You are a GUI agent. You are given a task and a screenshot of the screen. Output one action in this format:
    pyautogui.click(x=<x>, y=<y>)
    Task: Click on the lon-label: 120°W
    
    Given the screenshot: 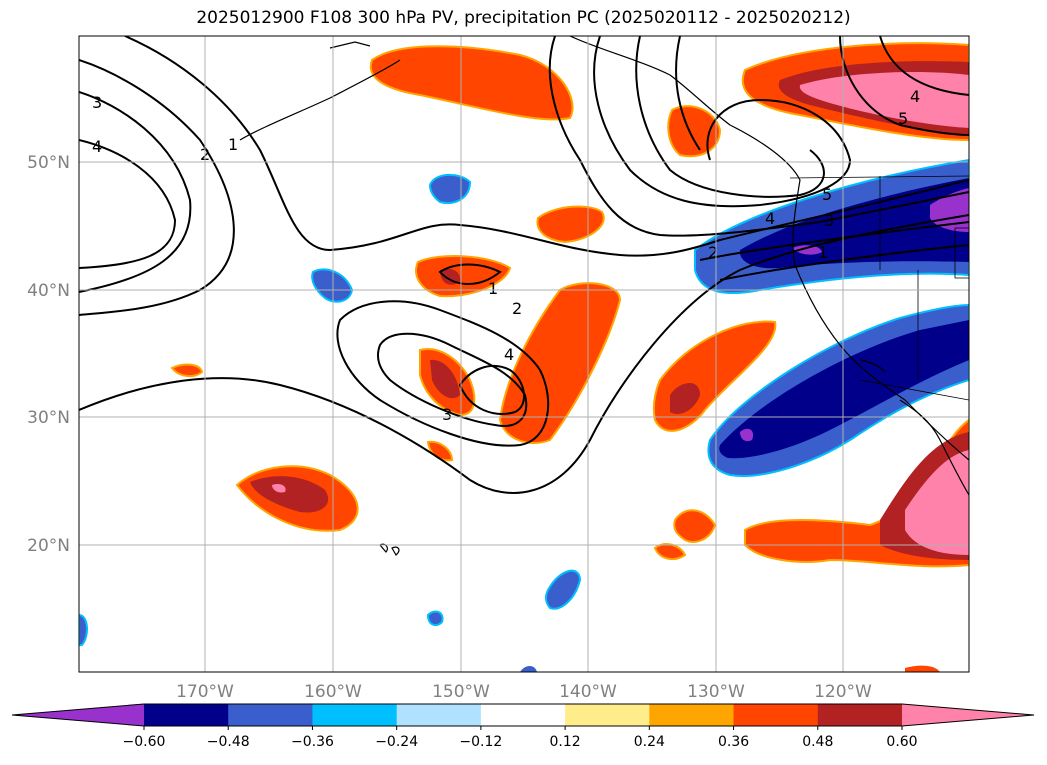 What is the action you would take?
    pyautogui.click(x=843, y=692)
    